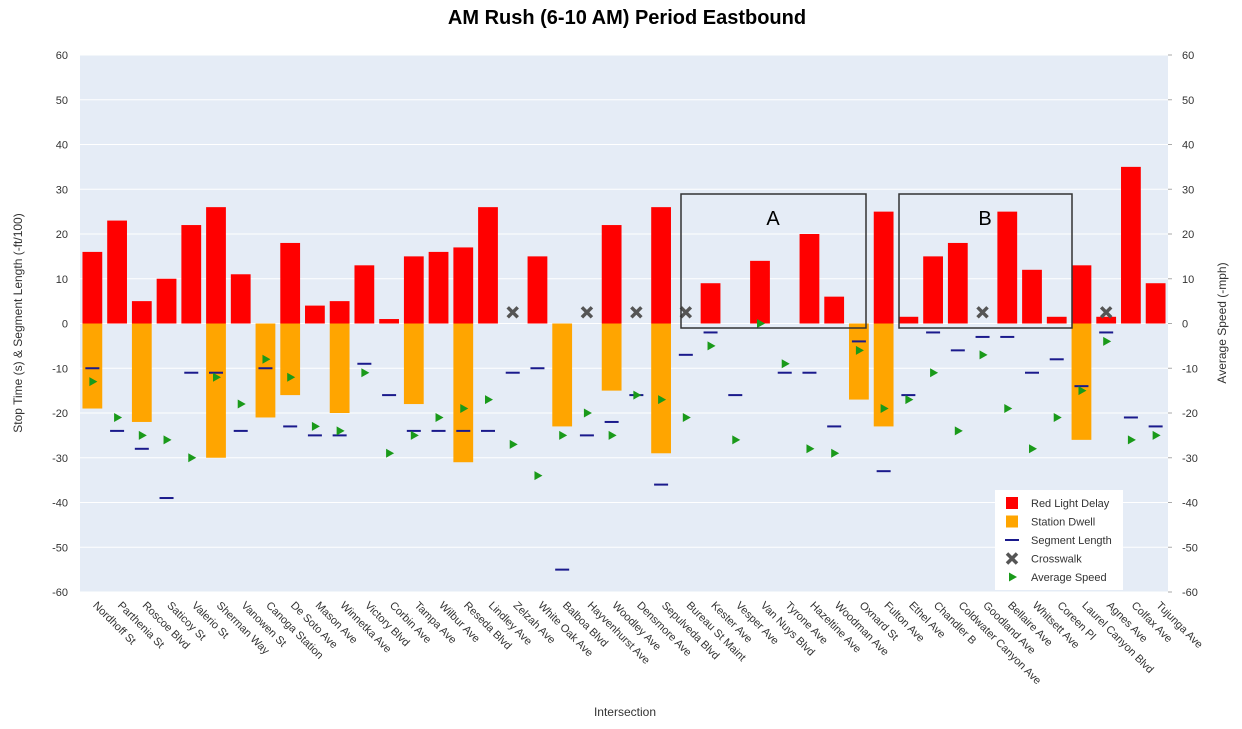 This screenshot has height=729, width=1242. Describe the element at coordinates (1190, 593) in the screenshot. I see `y2-tick-label: -60` at that location.